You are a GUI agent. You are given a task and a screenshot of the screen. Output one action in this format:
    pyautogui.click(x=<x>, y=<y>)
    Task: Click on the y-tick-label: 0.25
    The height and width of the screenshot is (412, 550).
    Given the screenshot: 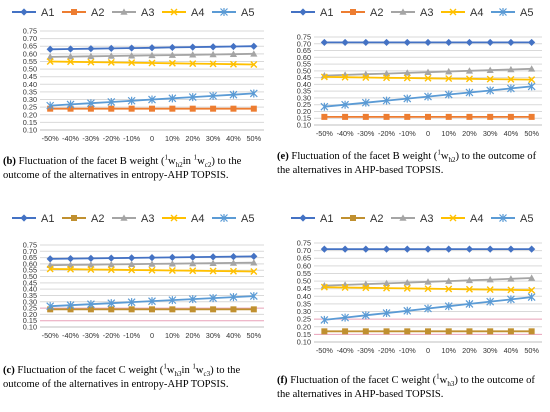 What is the action you would take?
    pyautogui.click(x=304, y=104)
    